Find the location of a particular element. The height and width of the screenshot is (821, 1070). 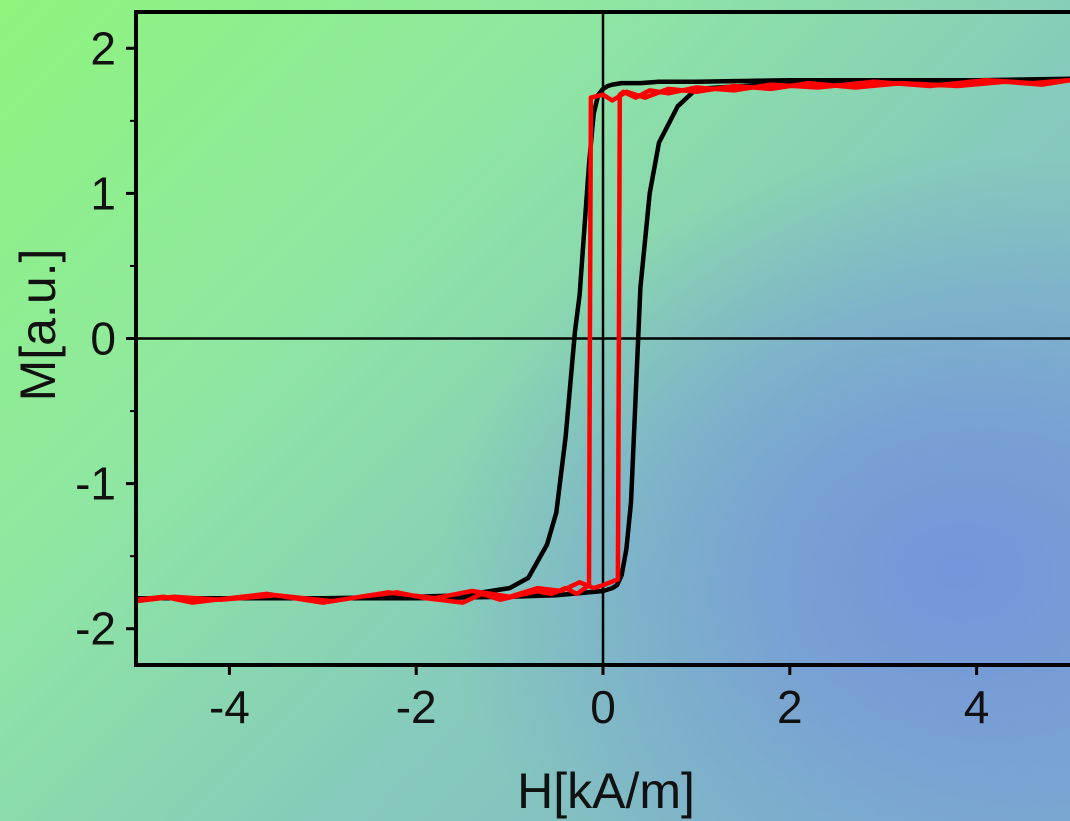

x-tick-label: 0 is located at coordinates (603, 707).